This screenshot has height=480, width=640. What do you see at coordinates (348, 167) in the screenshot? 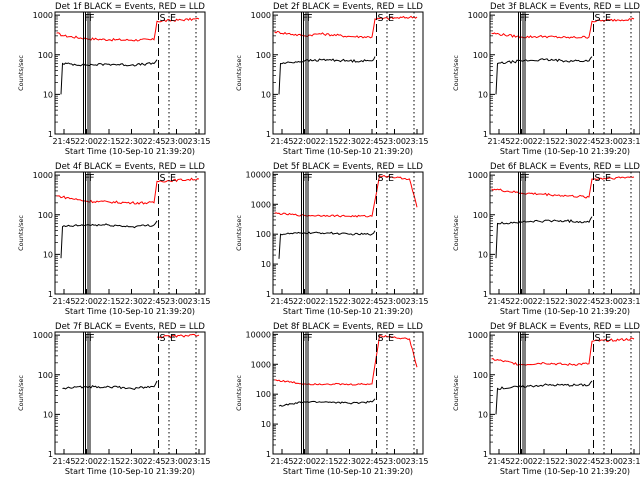
I see `panel-title: Det 5f BLACK = Events, RED = LLD` at bounding box center [348, 167].